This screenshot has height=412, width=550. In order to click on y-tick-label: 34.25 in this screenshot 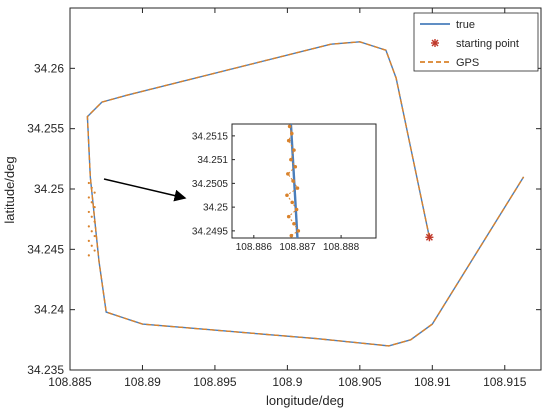, I will do `click(49, 189)`.